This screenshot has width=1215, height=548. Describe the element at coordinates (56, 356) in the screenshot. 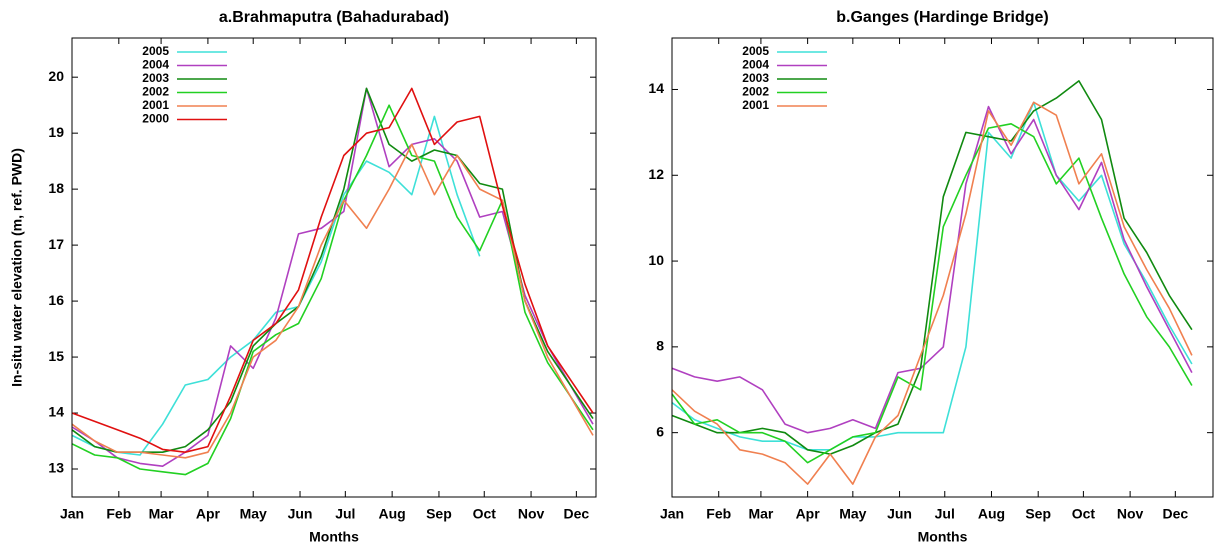

I see `y-tick-label: 15` at that location.